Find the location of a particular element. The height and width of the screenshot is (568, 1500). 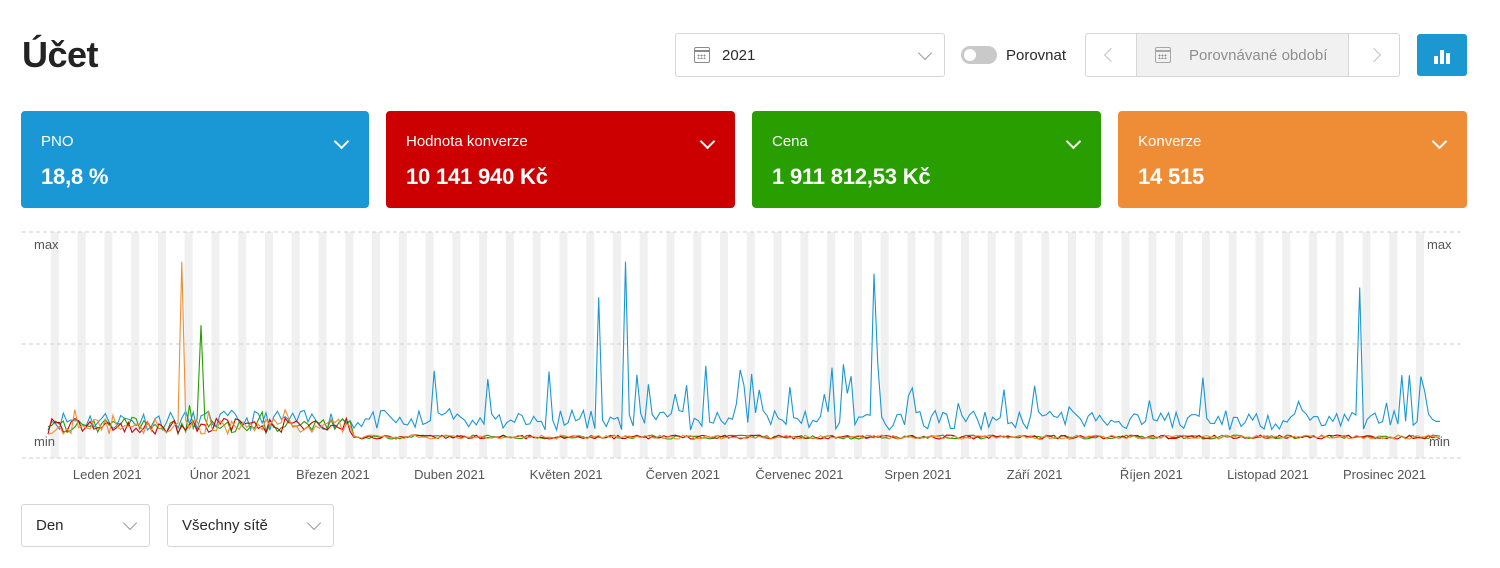

network-select: Všechny sítě is located at coordinates (250, 525).